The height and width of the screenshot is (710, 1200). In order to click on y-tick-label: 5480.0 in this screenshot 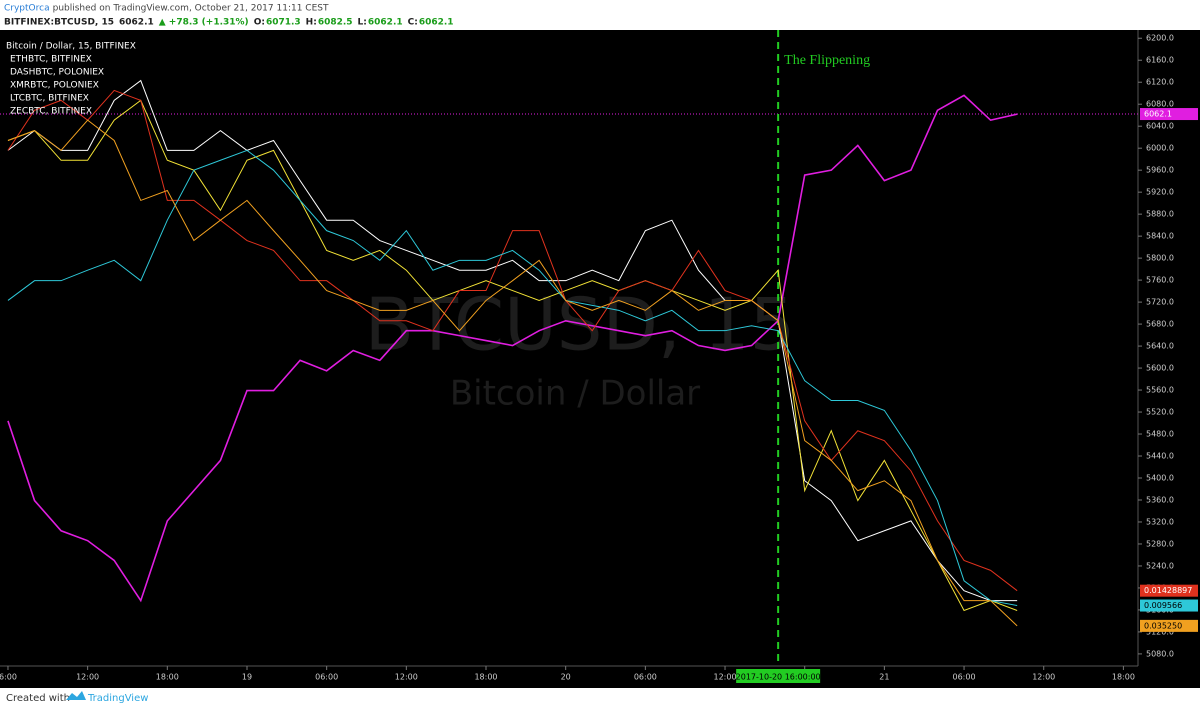, I will do `click(1160, 434)`.